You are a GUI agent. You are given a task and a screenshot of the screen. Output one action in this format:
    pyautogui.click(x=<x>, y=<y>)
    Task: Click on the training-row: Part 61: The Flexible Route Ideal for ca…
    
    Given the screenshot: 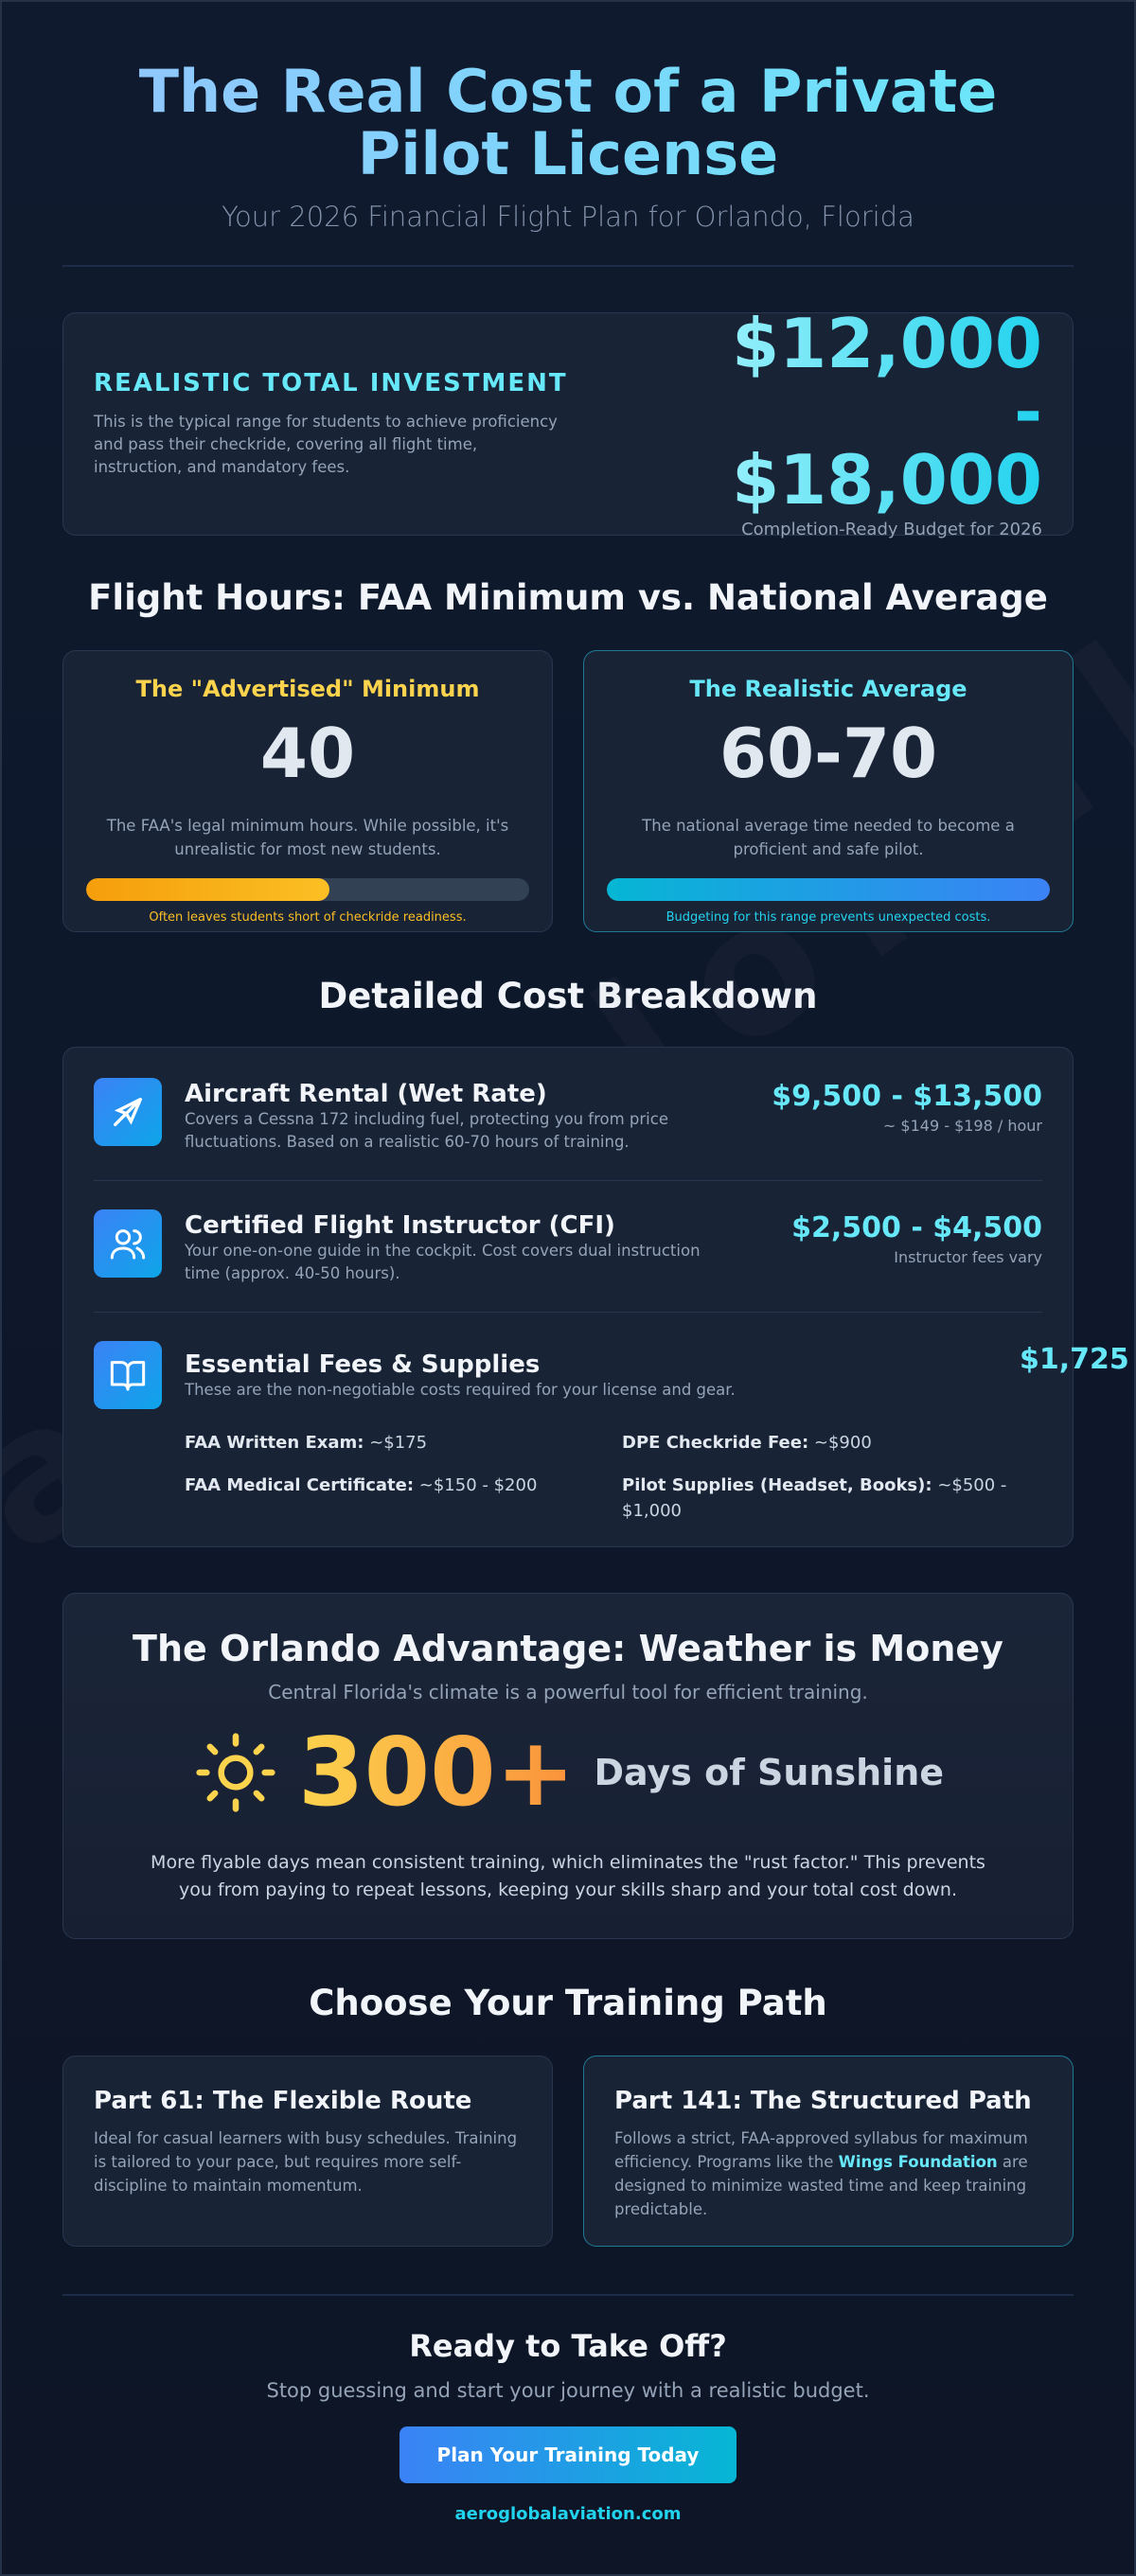 What is the action you would take?
    pyautogui.click(x=568, y=2151)
    